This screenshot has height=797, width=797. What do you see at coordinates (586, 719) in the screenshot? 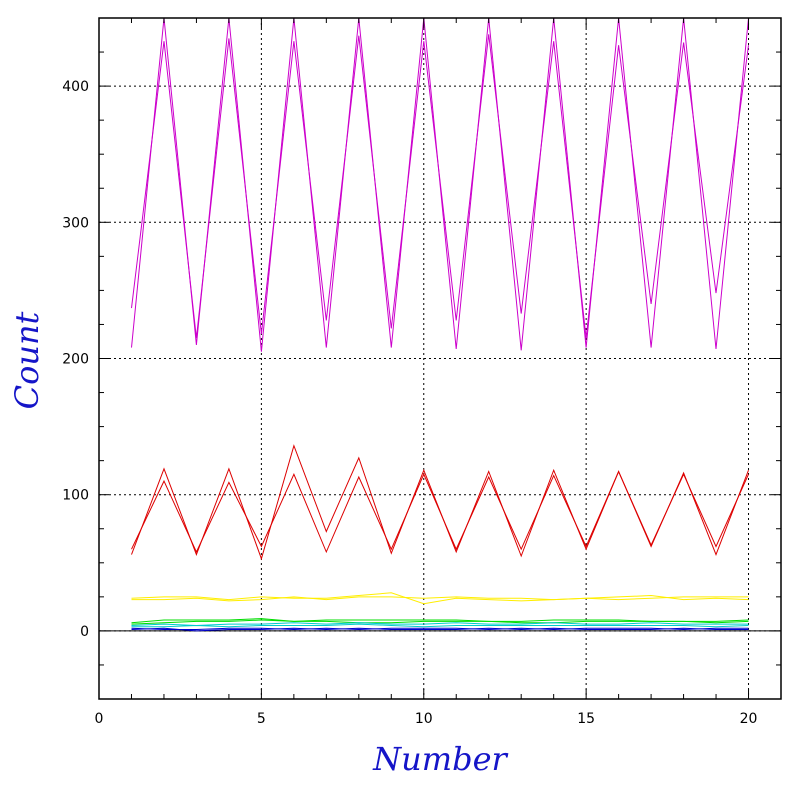
I see `x-tick-label: 15` at bounding box center [586, 719].